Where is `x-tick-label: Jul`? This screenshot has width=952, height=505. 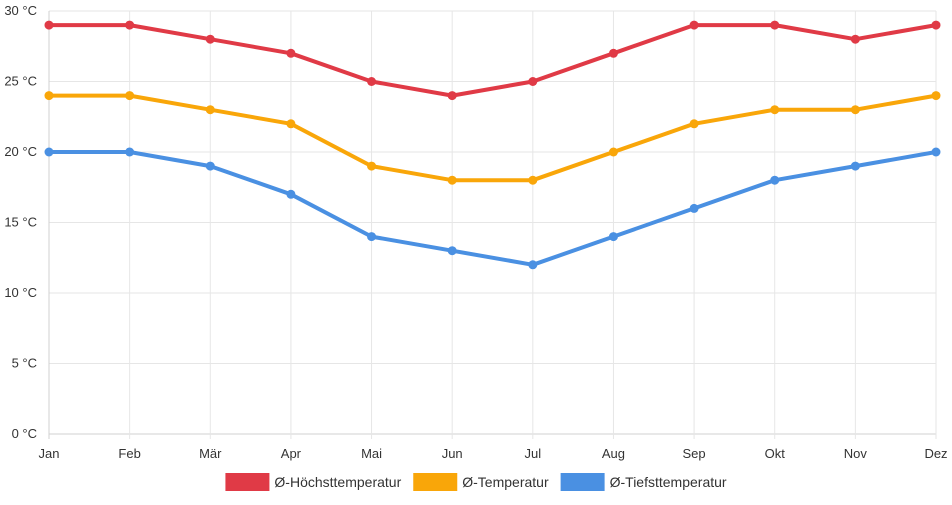
x-tick-label: Jul is located at coordinates (533, 453).